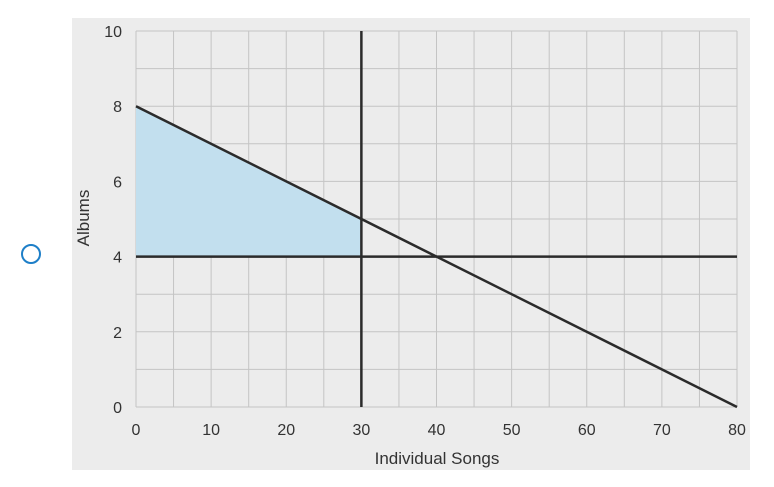 The width and height of the screenshot is (774, 487). What do you see at coordinates (361, 430) in the screenshot?
I see `x-tick-label: 30` at bounding box center [361, 430].